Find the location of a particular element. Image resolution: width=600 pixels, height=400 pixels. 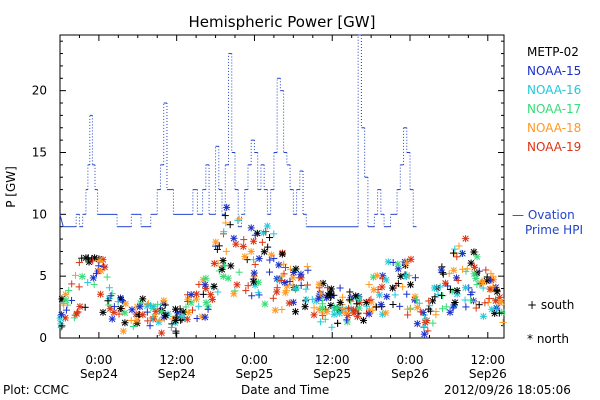

legend-ovation-line2: Prime HPI is located at coordinates (554, 230).